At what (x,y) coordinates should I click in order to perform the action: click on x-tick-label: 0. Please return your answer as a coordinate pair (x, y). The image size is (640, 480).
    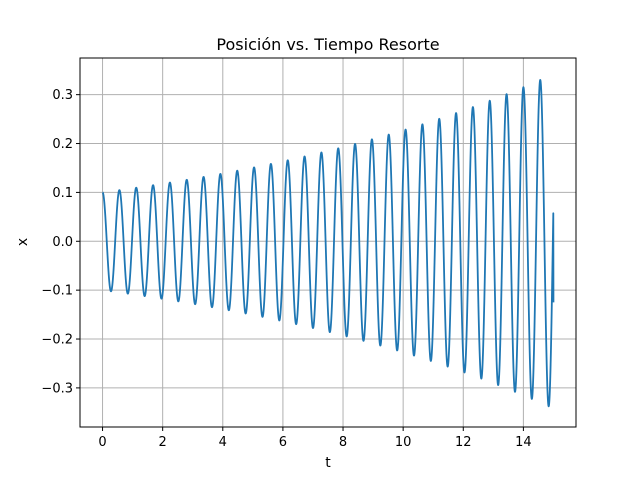
    Looking at the image, I should click on (102, 442).